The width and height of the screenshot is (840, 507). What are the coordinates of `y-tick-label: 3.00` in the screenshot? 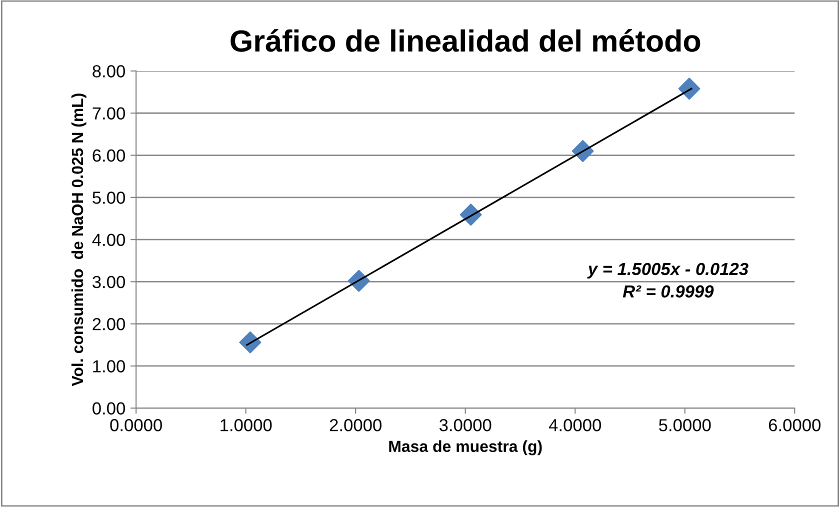 It's located at (108, 282).